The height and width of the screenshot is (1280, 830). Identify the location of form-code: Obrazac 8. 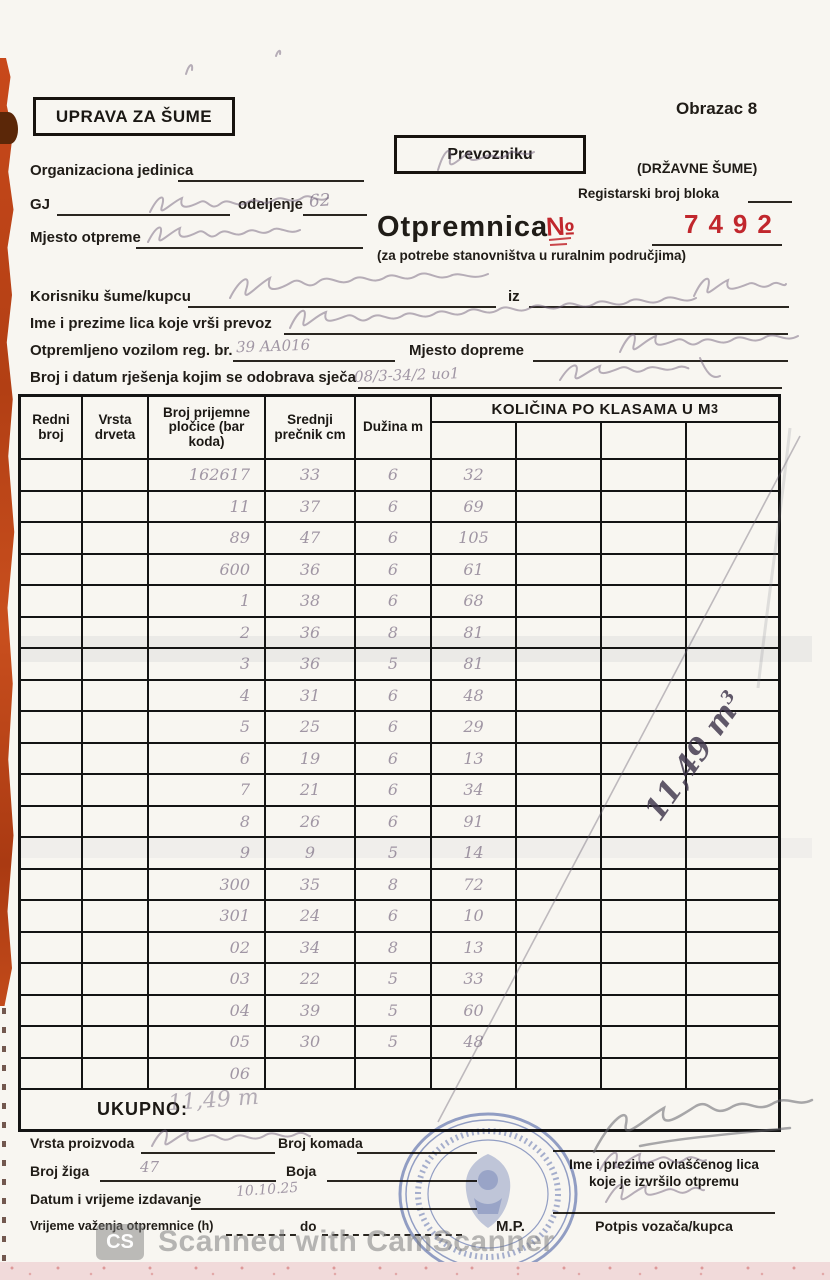
(717, 108).